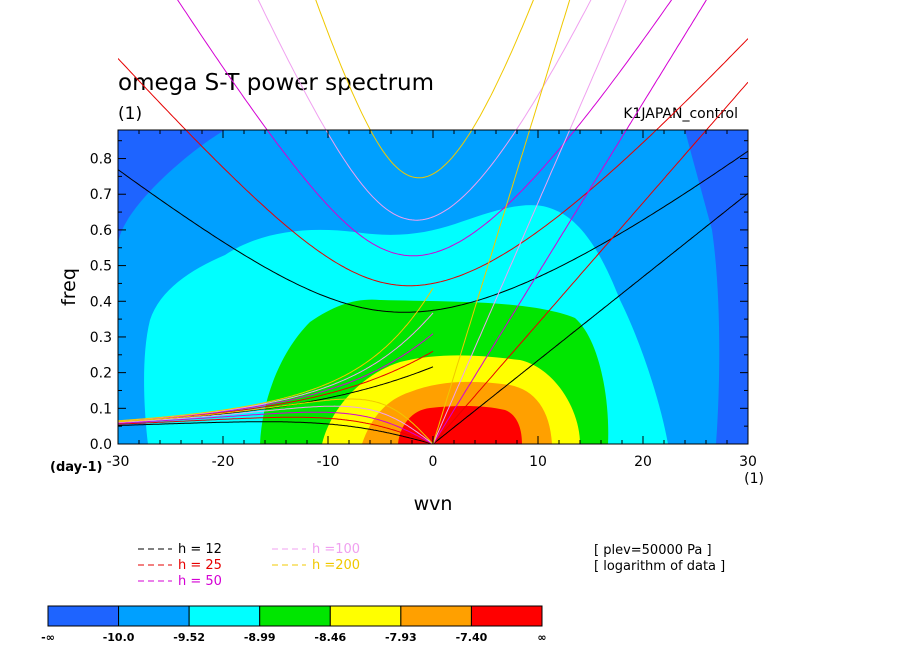 The width and height of the screenshot is (904, 654). I want to click on x-axis-label: wvn, so click(433, 504).